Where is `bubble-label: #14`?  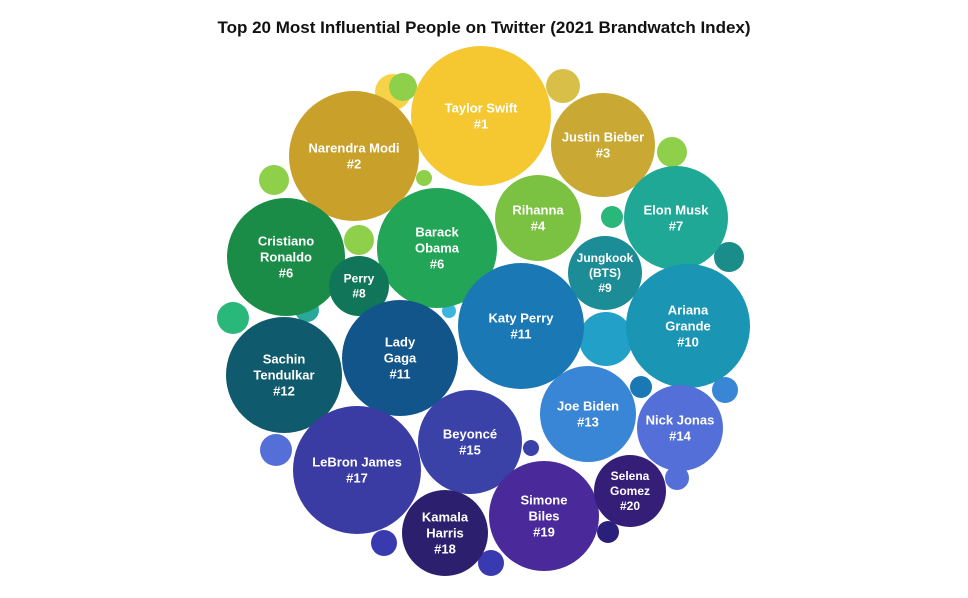 bubble-label: #14 is located at coordinates (680, 436).